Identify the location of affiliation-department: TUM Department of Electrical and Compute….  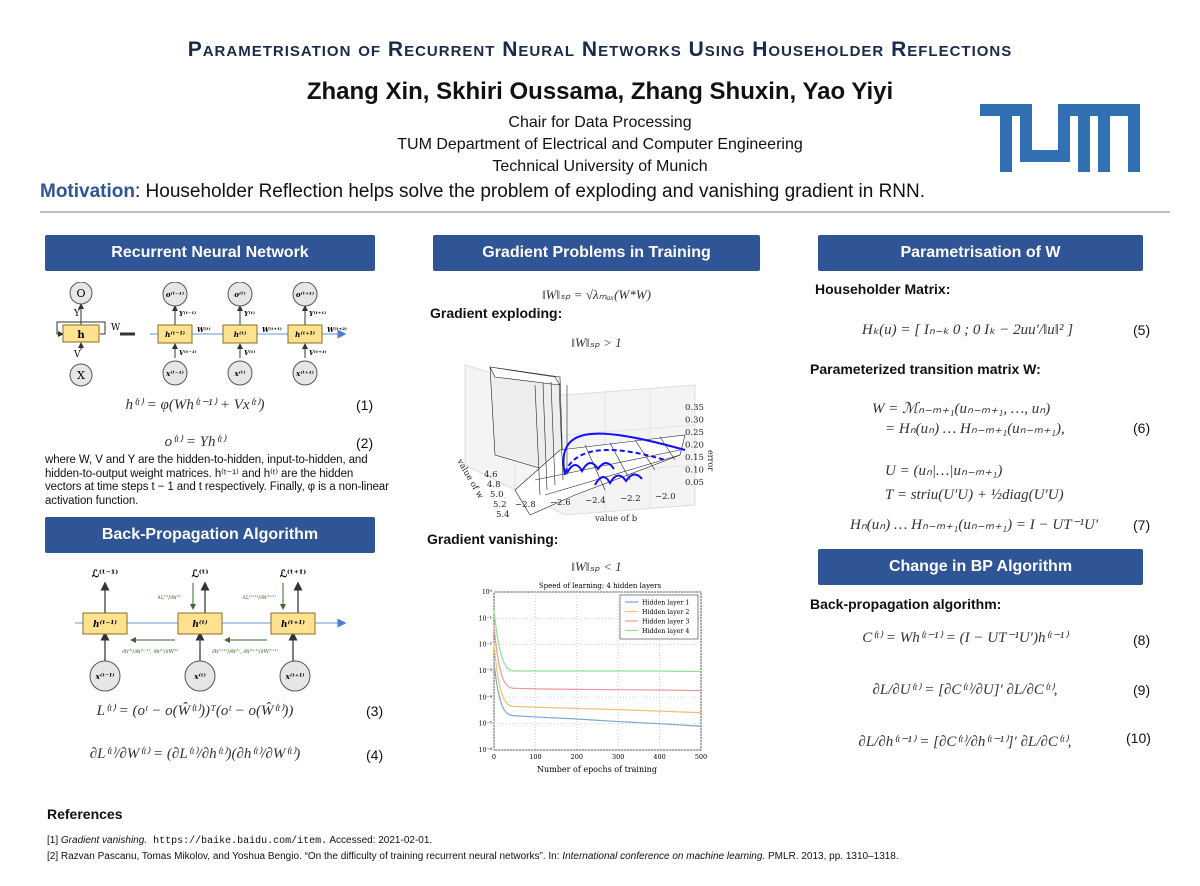
(600, 144).